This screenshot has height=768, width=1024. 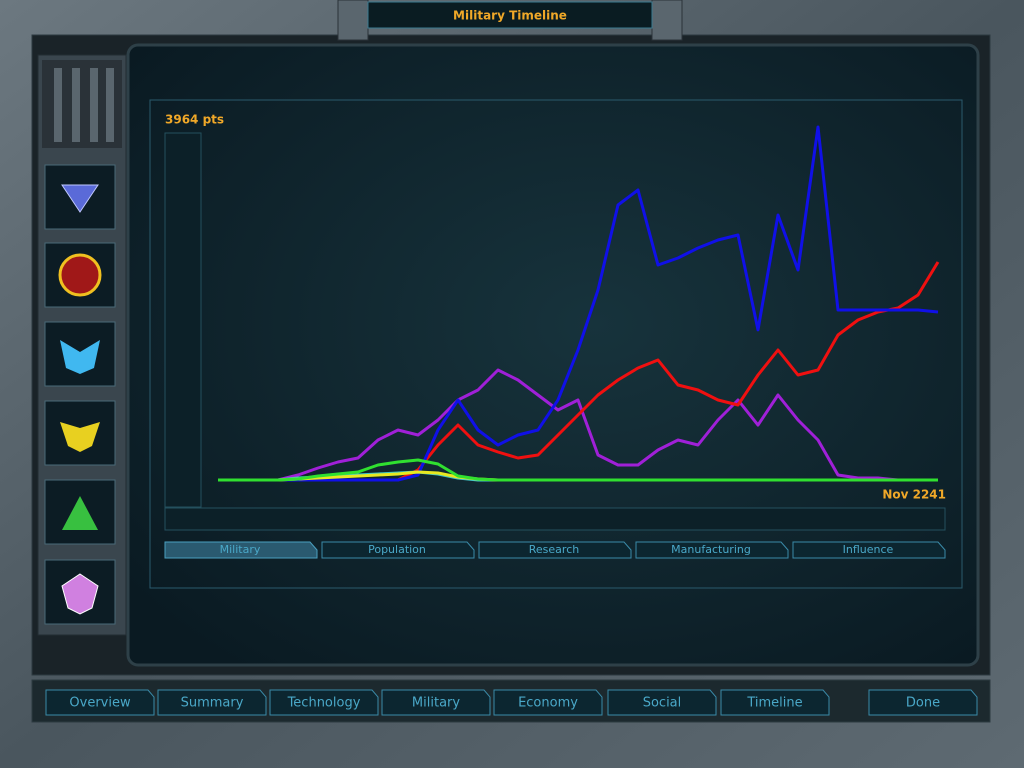 I want to click on tab-label: Population, so click(x=397, y=549).